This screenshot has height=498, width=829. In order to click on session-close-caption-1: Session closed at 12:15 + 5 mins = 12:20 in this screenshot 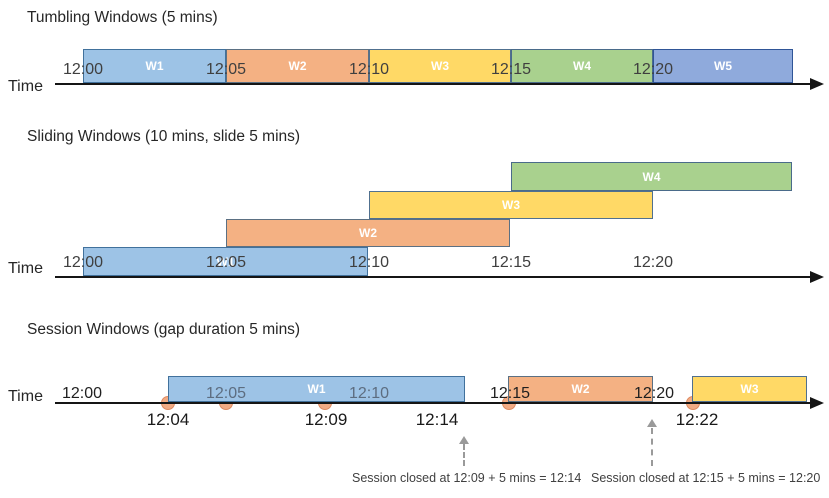, I will do `click(706, 478)`.